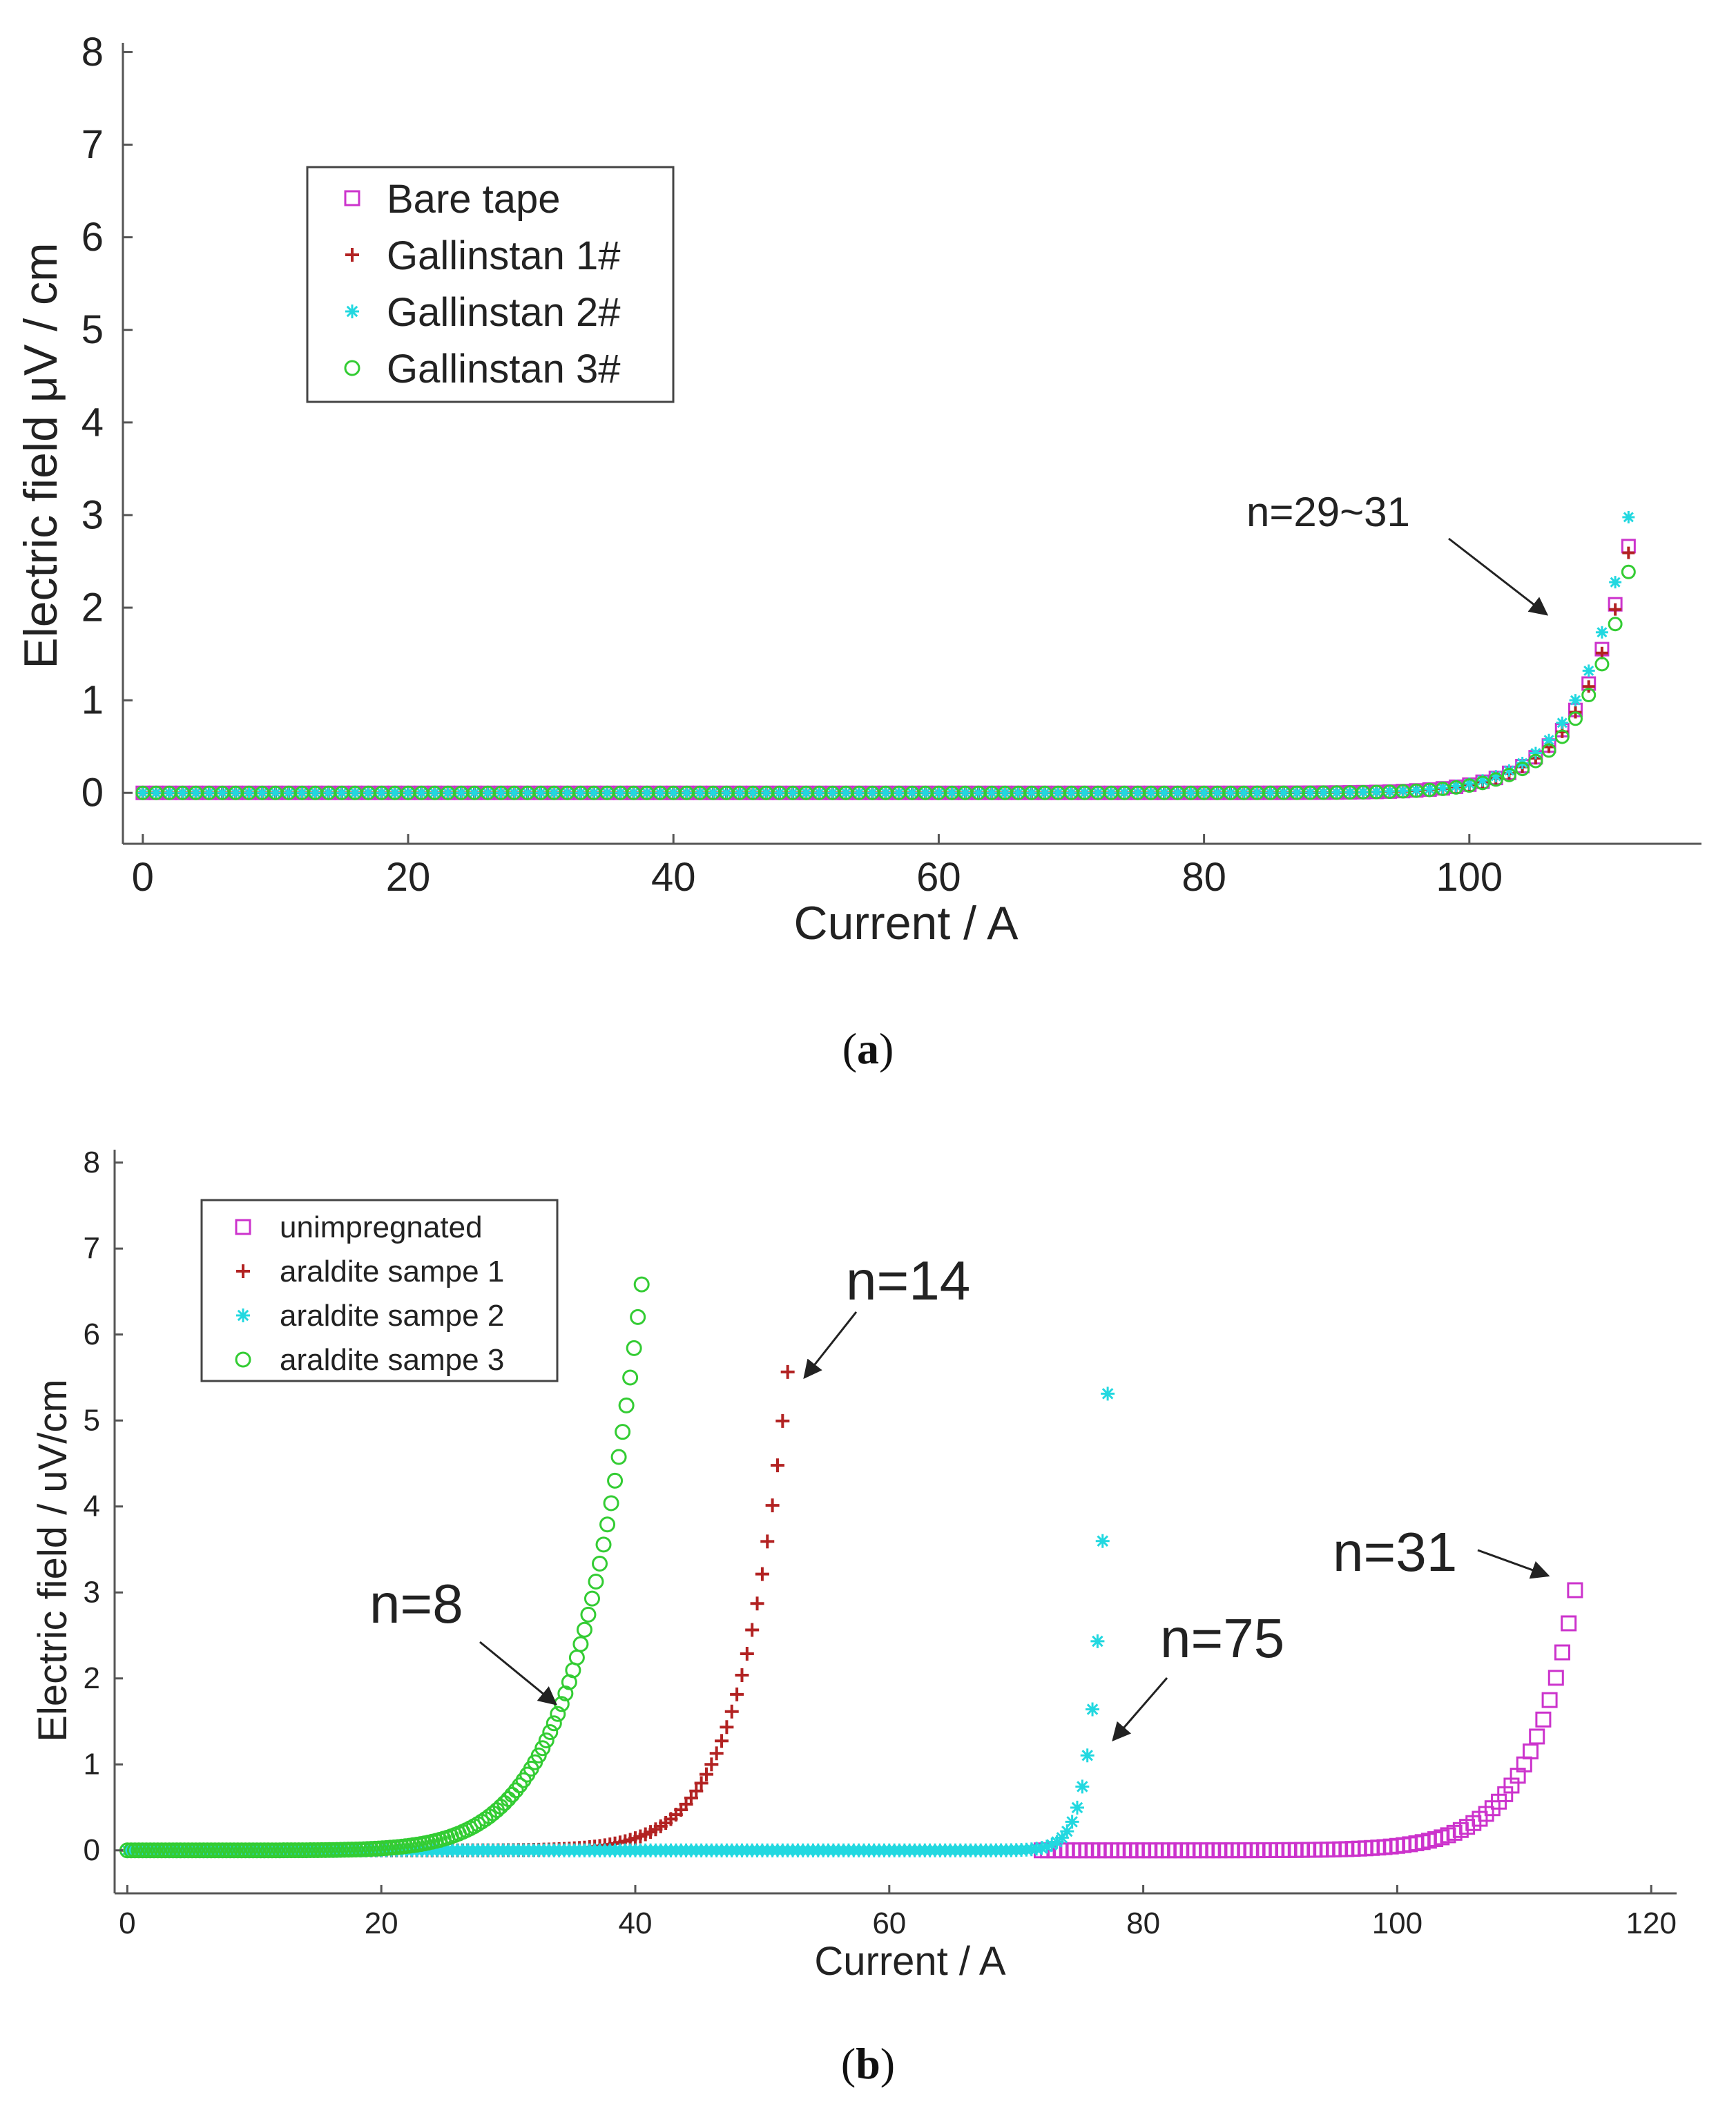 This screenshot has width=1736, height=2115. What do you see at coordinates (52, 1560) in the screenshot?
I see `panel-b-y-axis-label: Electric field / uV/cm` at bounding box center [52, 1560].